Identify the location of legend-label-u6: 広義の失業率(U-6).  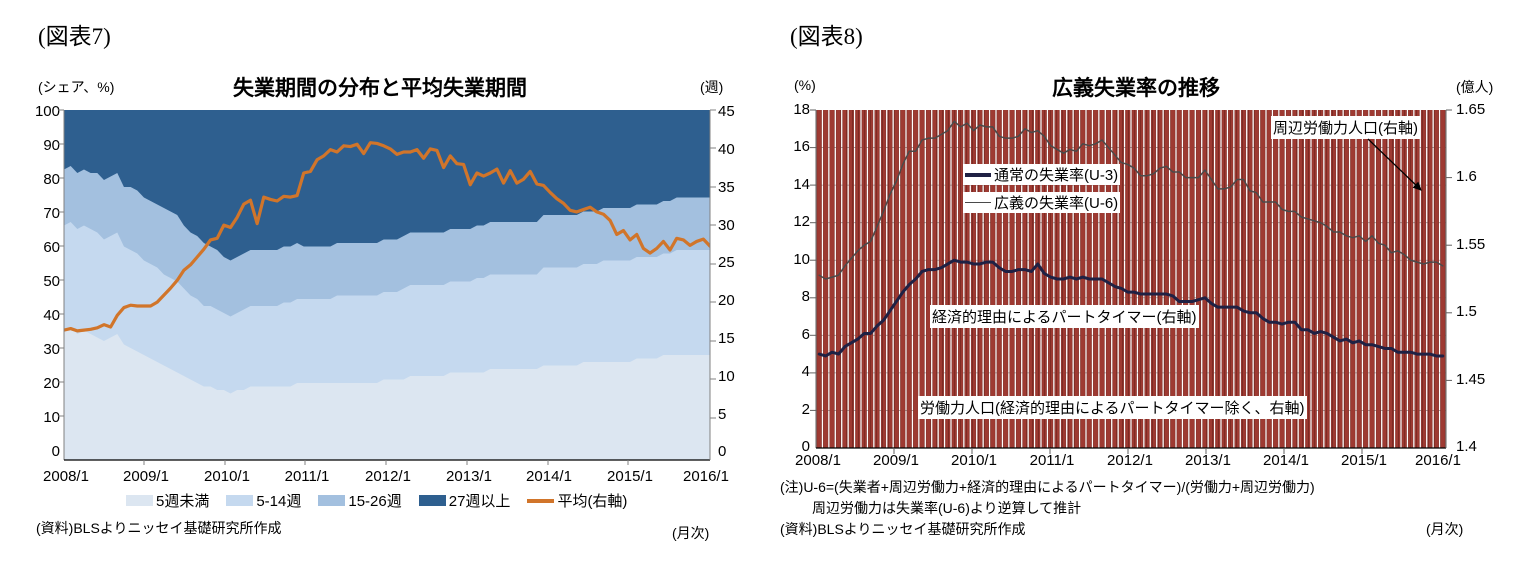
(1056, 203).